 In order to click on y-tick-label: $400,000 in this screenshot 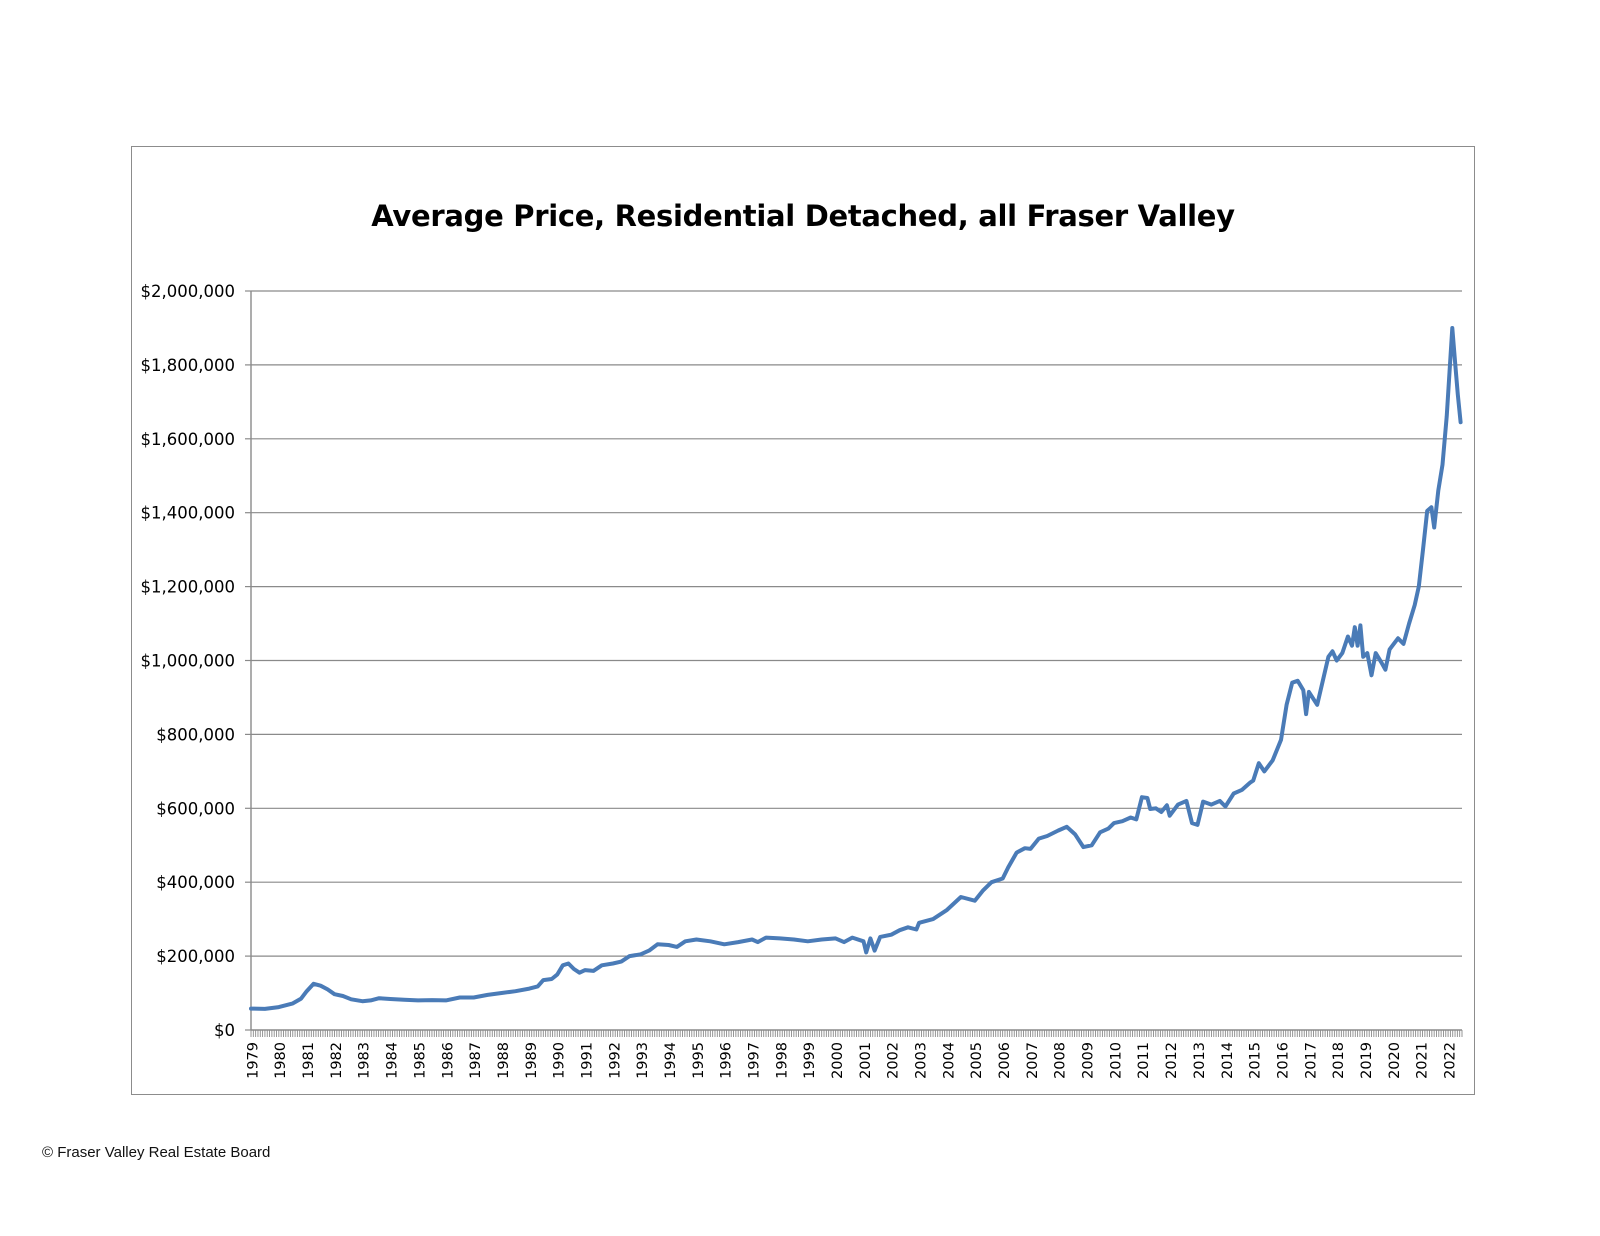, I will do `click(195, 882)`.